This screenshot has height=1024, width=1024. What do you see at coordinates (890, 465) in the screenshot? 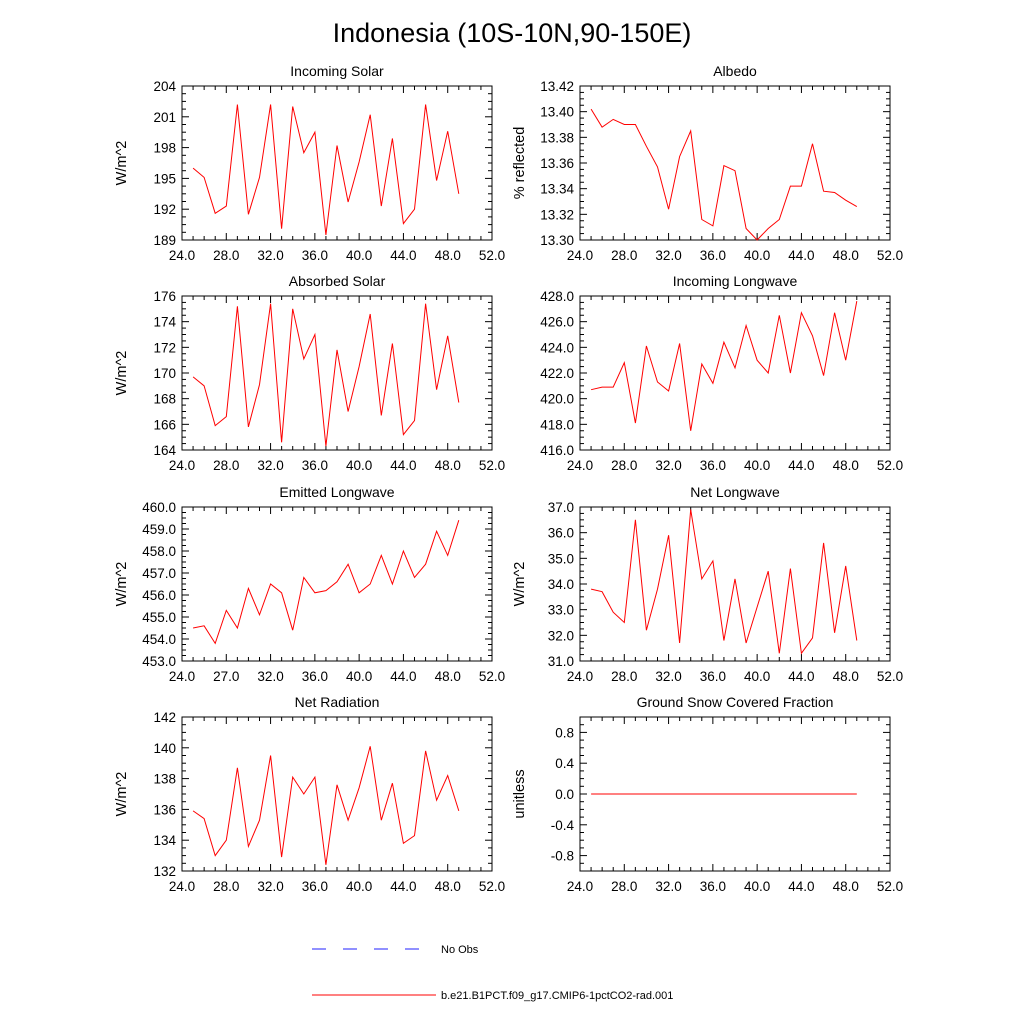
I see `incoming-longwave-x-tick-label: 52.0` at bounding box center [890, 465].